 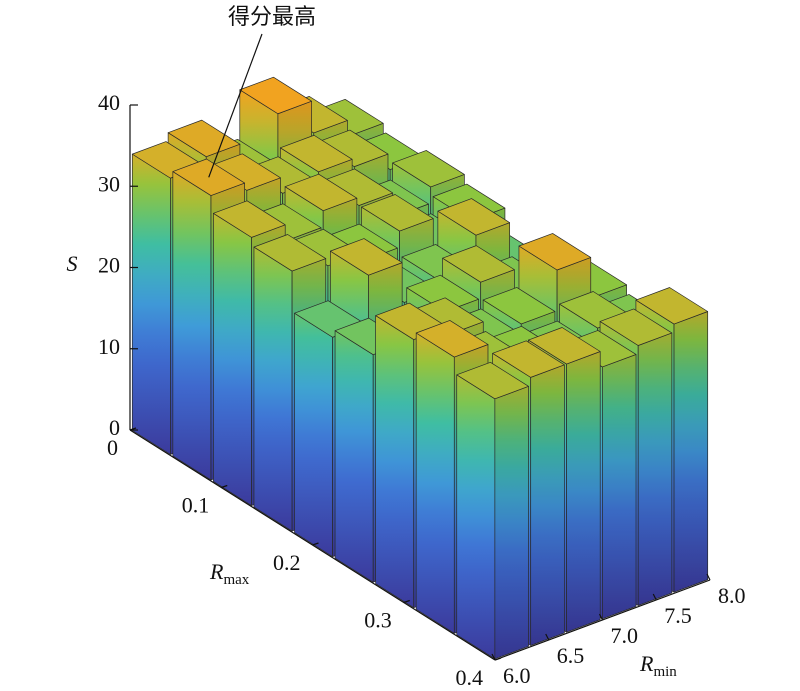 What do you see at coordinates (112, 447) in the screenshot?
I see `x-tick-label: 0` at bounding box center [112, 447].